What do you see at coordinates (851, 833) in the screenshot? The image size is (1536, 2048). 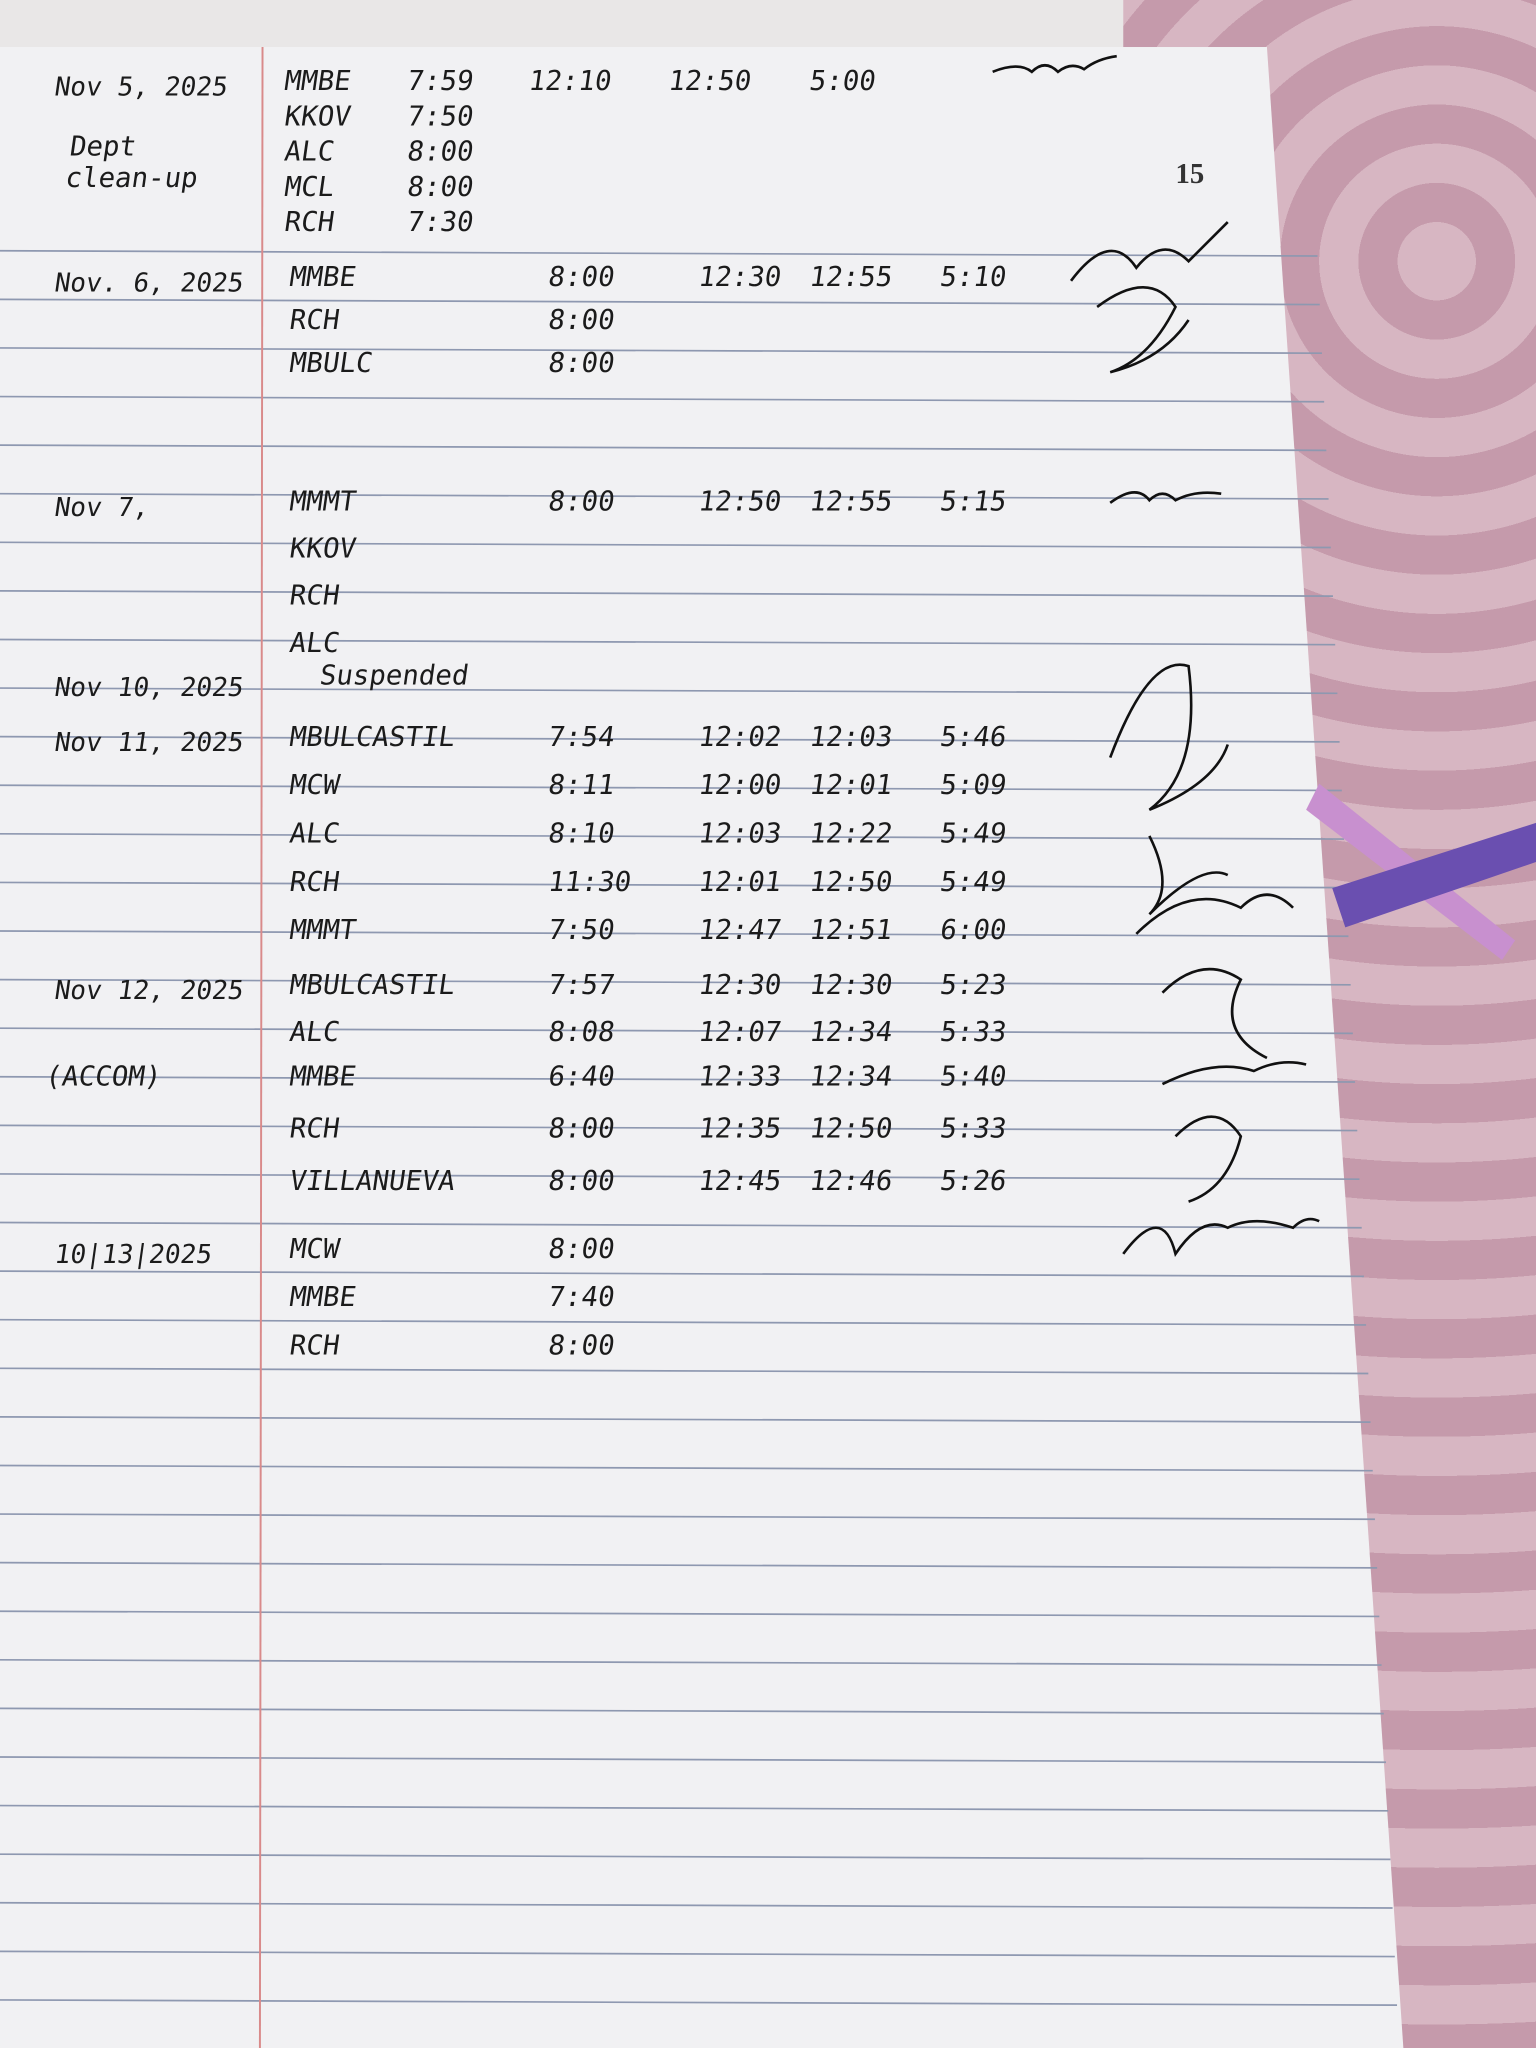 I see `time-entry: 12:22` at bounding box center [851, 833].